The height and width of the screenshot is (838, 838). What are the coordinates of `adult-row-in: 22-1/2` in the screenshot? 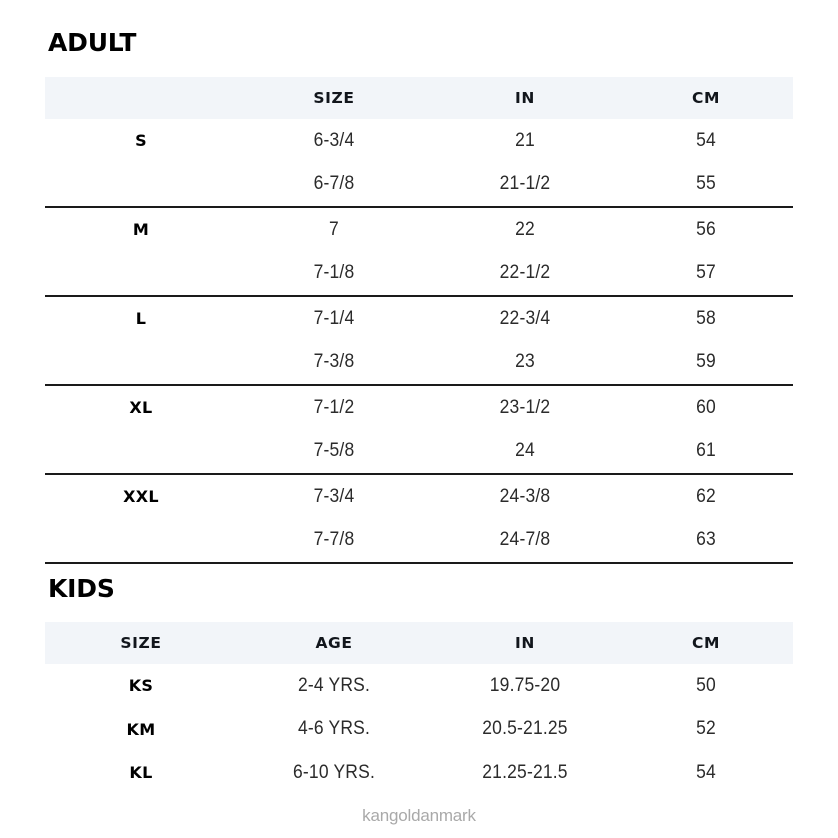 It's located at (525, 274).